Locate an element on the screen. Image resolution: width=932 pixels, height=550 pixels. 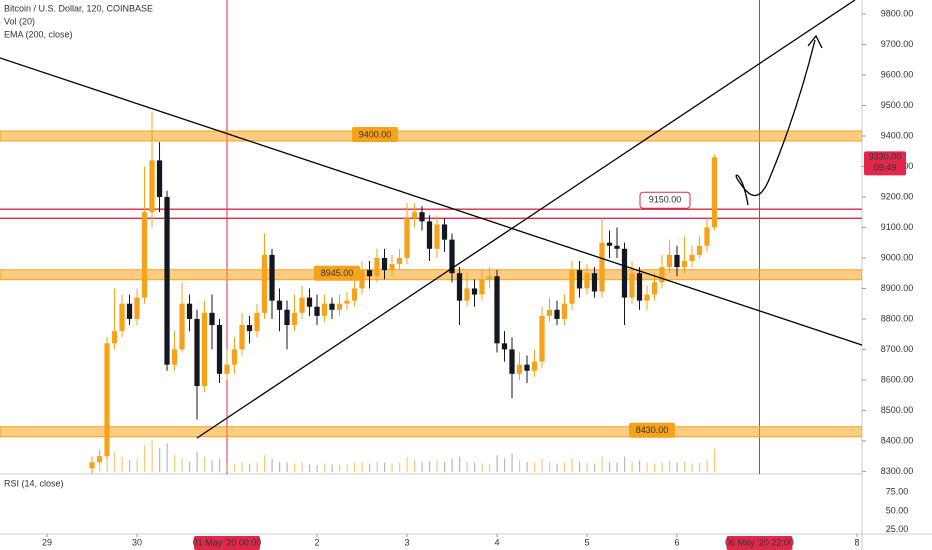
x-tick-label: 06 May '20 22:00 is located at coordinates (759, 542).